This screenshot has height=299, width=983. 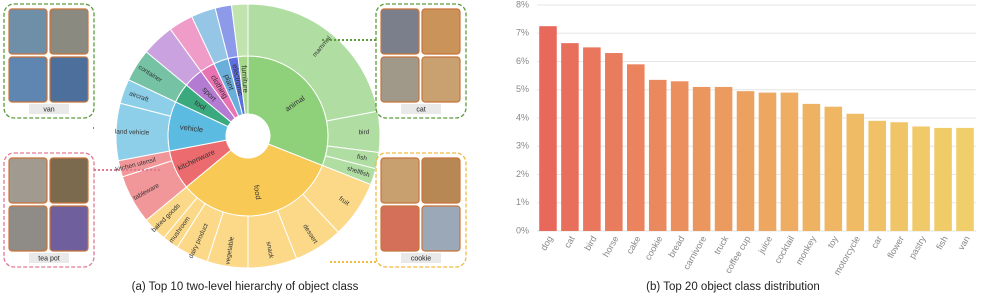 What do you see at coordinates (654, 248) in the screenshot?
I see `x-tick-label: cookie` at bounding box center [654, 248].